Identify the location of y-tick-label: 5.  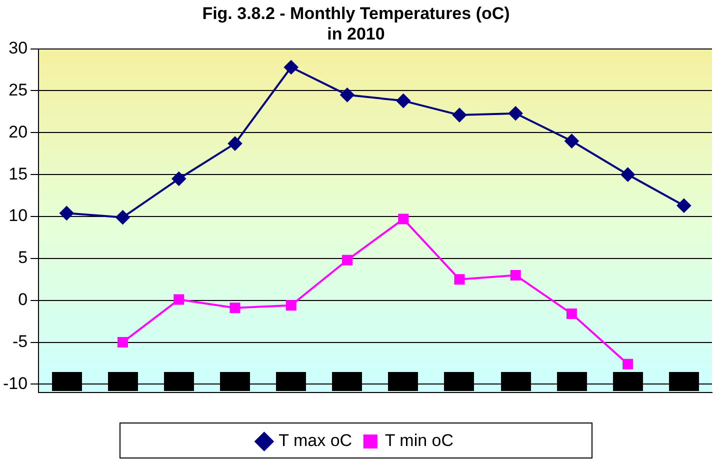
(23, 258).